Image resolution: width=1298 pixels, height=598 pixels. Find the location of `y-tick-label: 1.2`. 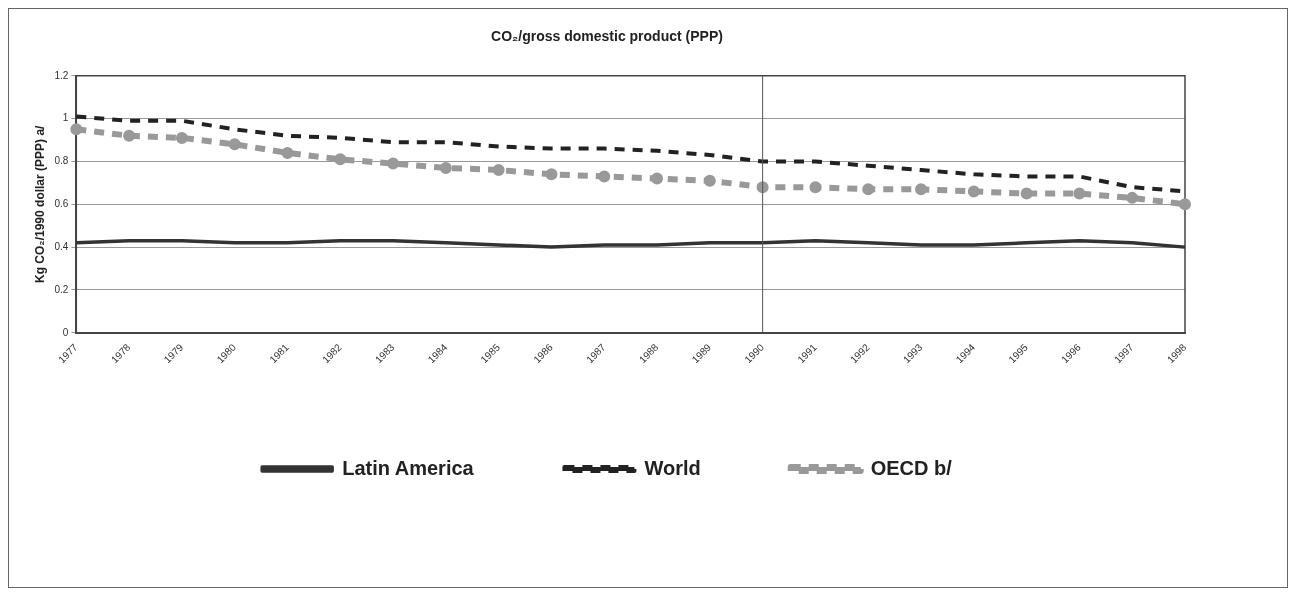

y-tick-label: 1.2 is located at coordinates (61, 75).